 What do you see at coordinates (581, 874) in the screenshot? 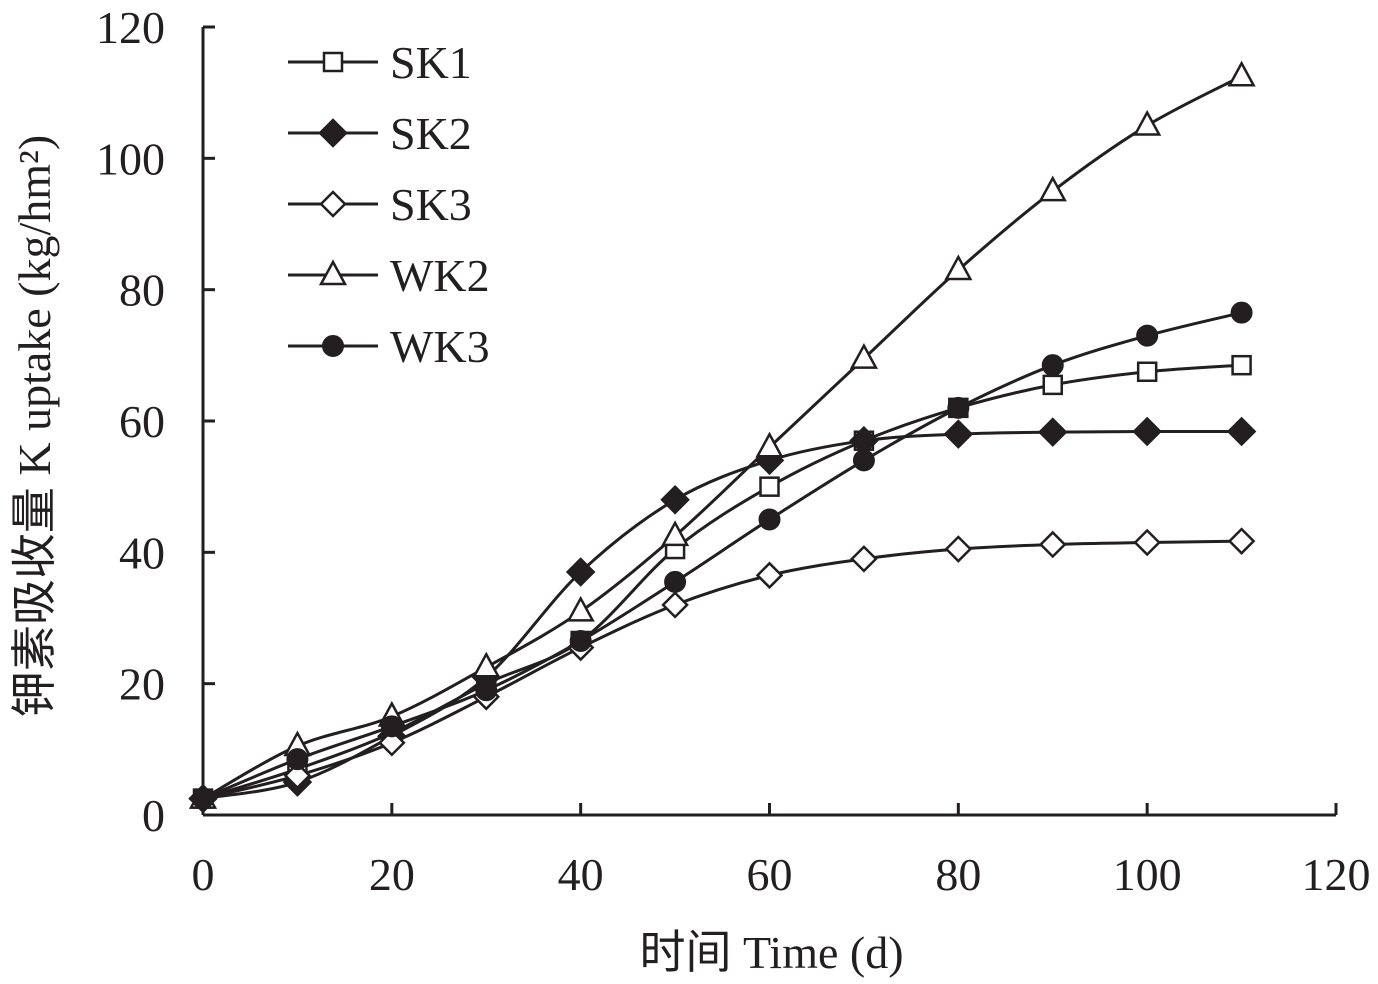
I see `x-tick-label: 40` at bounding box center [581, 874].